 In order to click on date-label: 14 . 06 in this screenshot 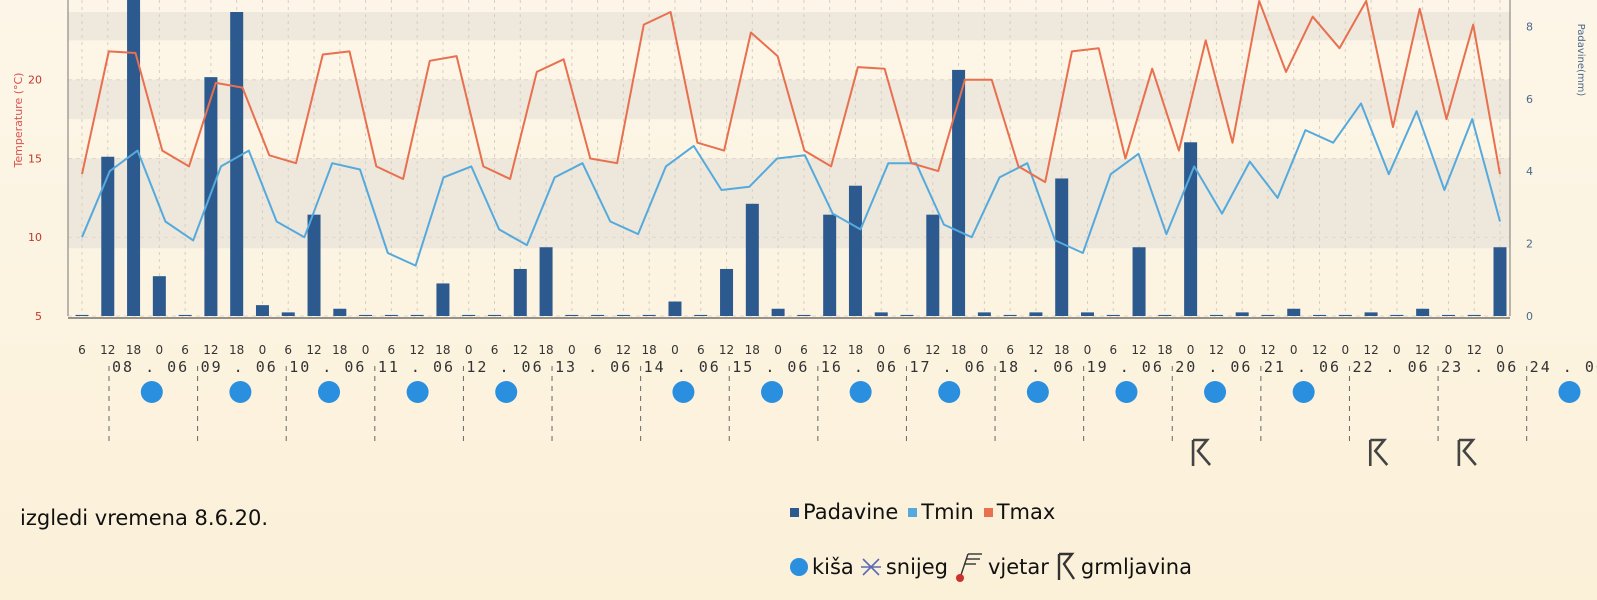, I will do `click(682, 367)`.